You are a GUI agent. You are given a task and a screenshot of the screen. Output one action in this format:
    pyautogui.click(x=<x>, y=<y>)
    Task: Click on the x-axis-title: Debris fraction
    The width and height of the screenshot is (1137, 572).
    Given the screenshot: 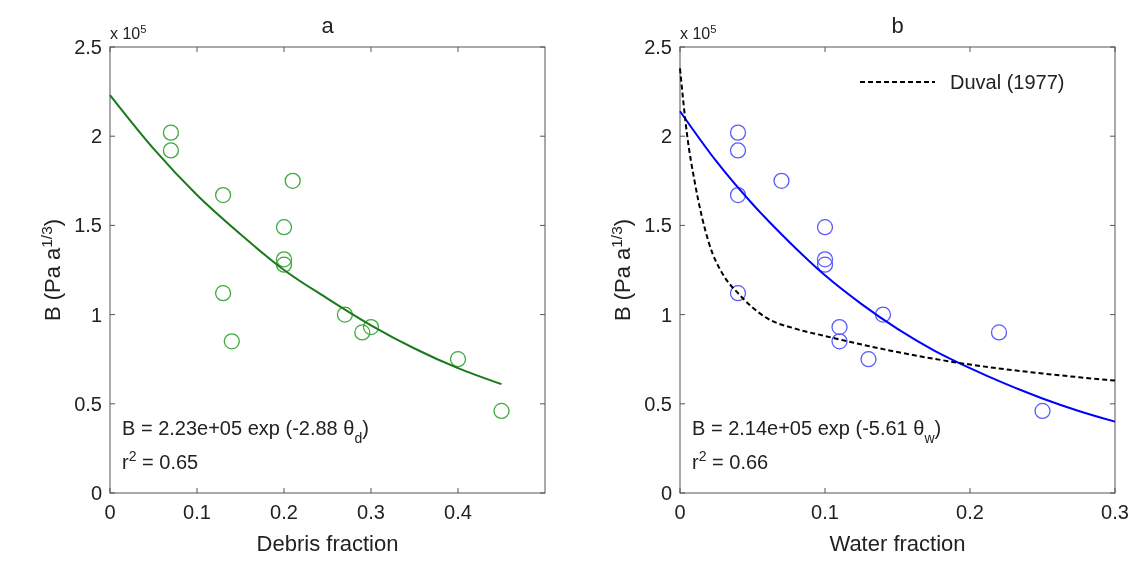 What is the action you would take?
    pyautogui.click(x=327, y=543)
    